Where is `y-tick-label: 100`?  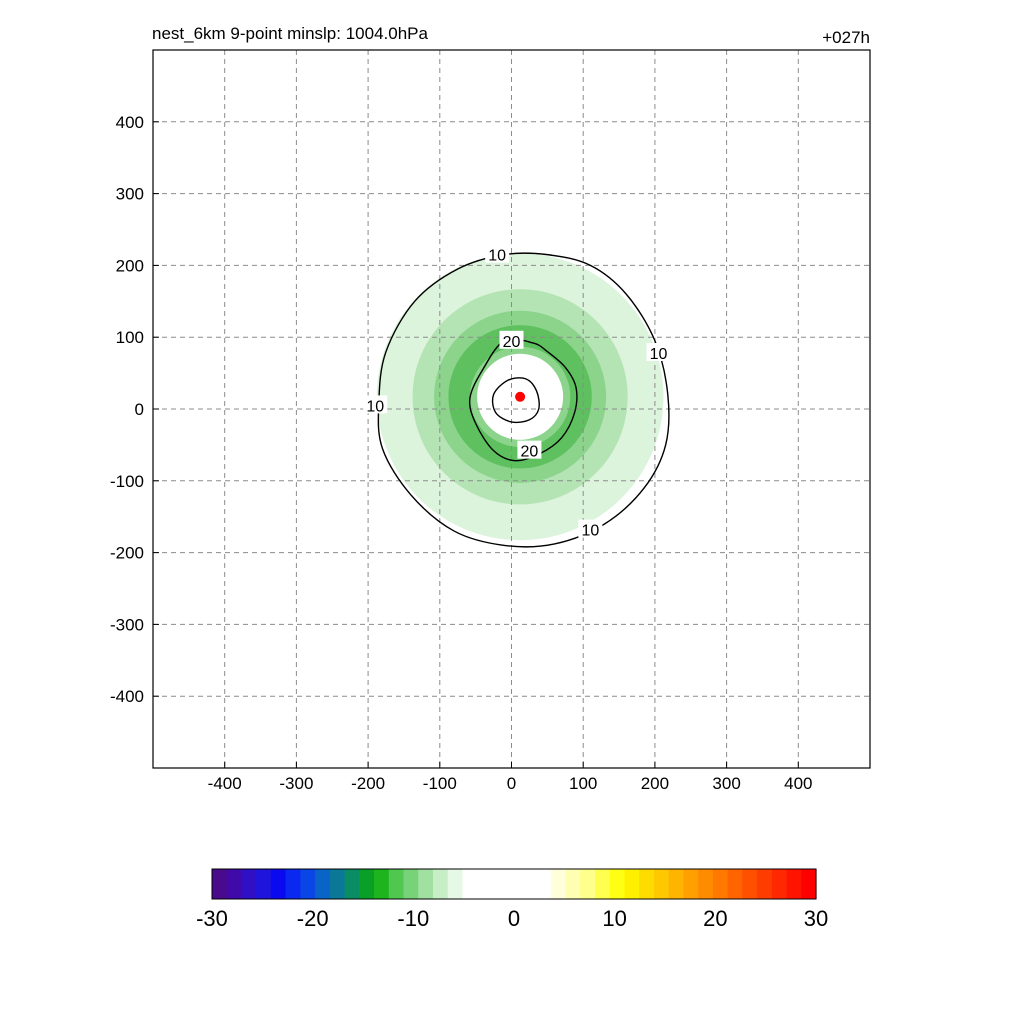 y-tick-label: 100 is located at coordinates (130, 337).